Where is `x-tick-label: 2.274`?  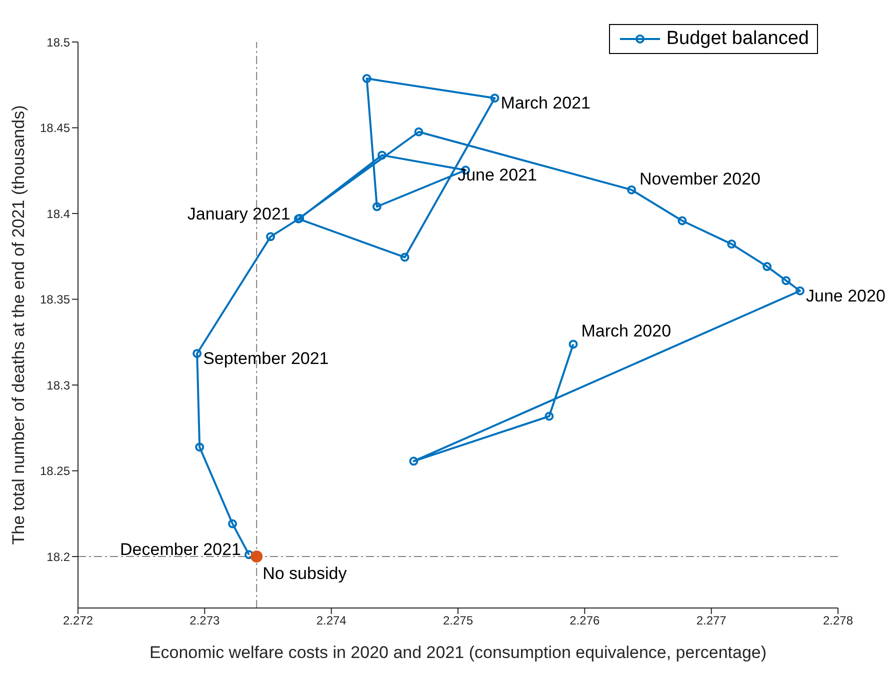
x-tick-label: 2.274 is located at coordinates (331, 621).